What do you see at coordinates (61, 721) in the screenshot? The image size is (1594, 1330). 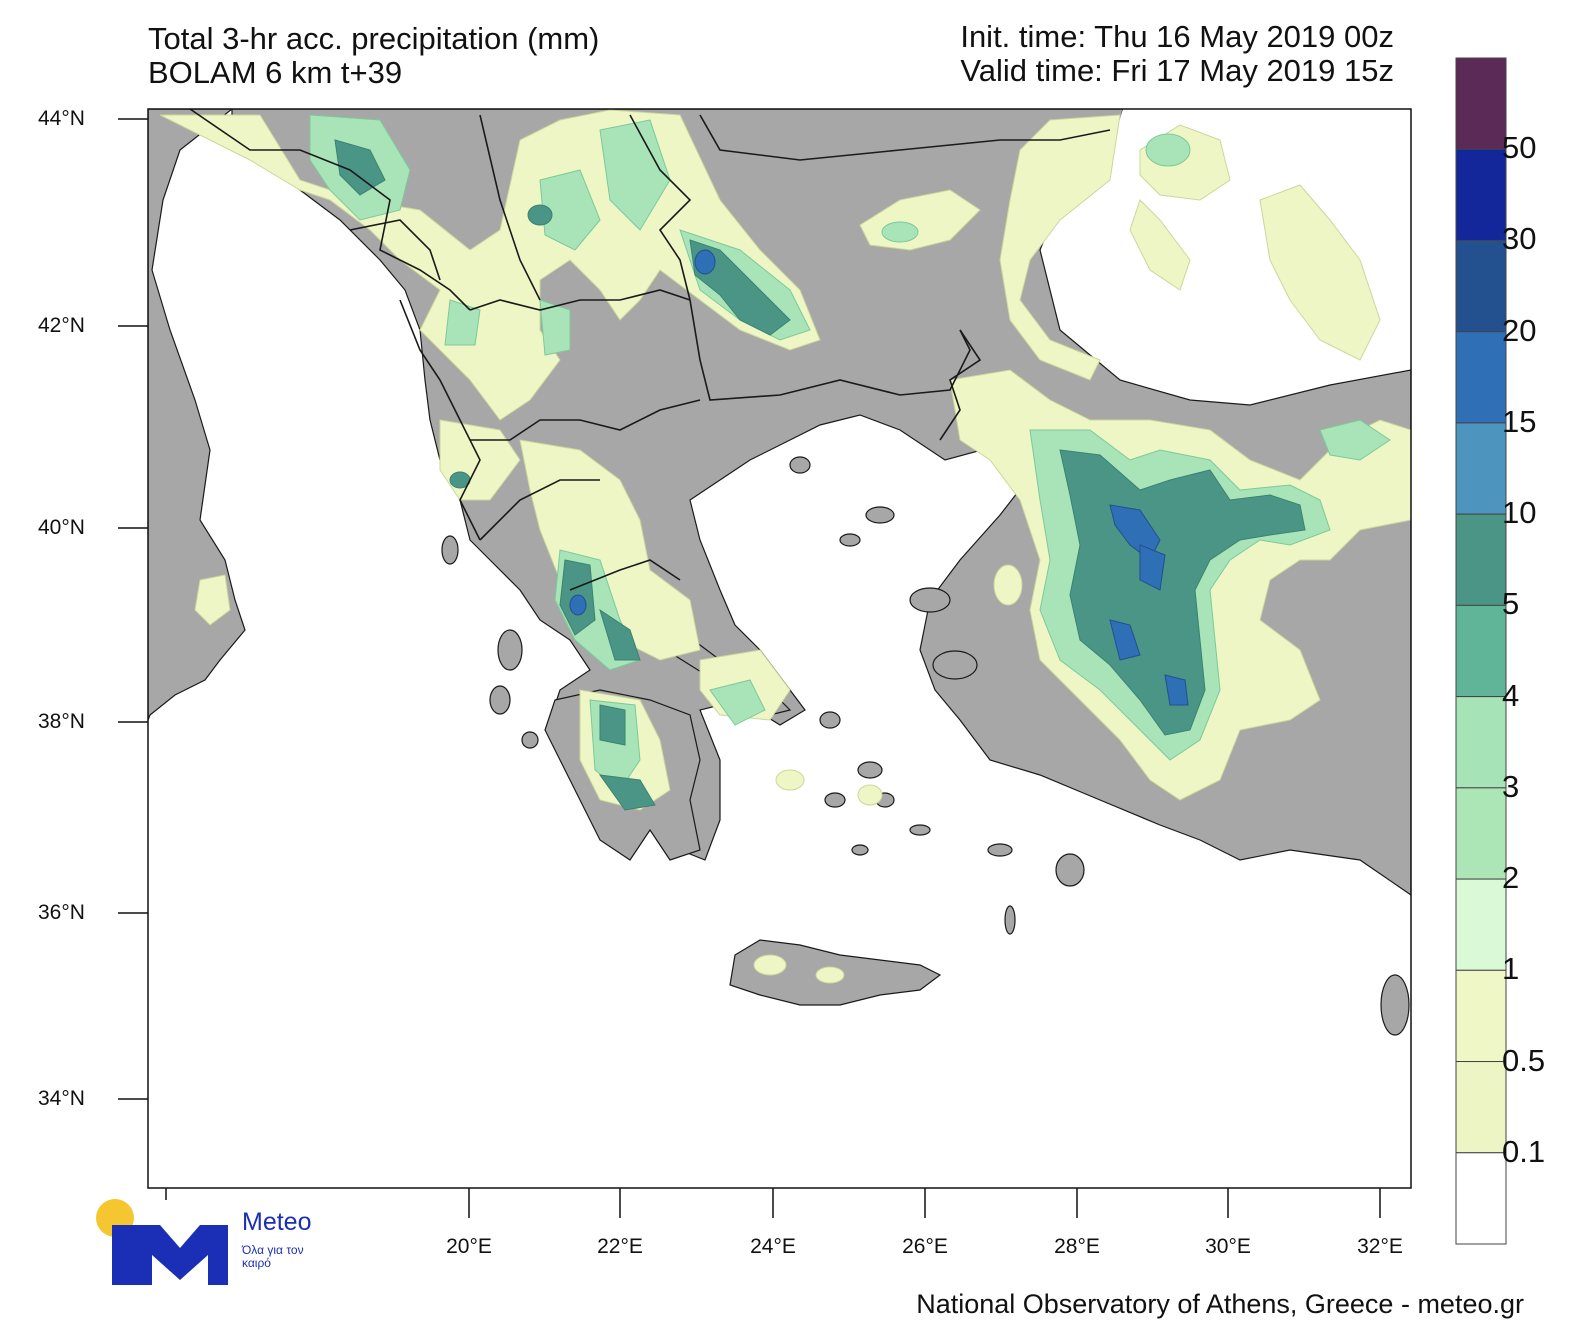 I see `lat-label-38: 38°N` at bounding box center [61, 721].